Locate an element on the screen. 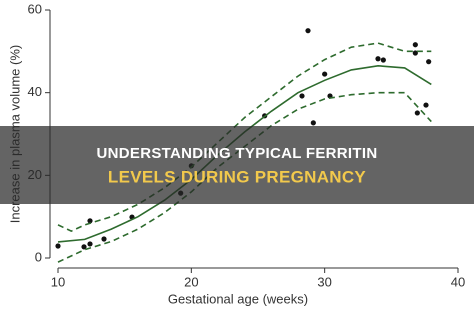 The image size is (474, 312). x-tick-label: 30 is located at coordinates (324, 281).